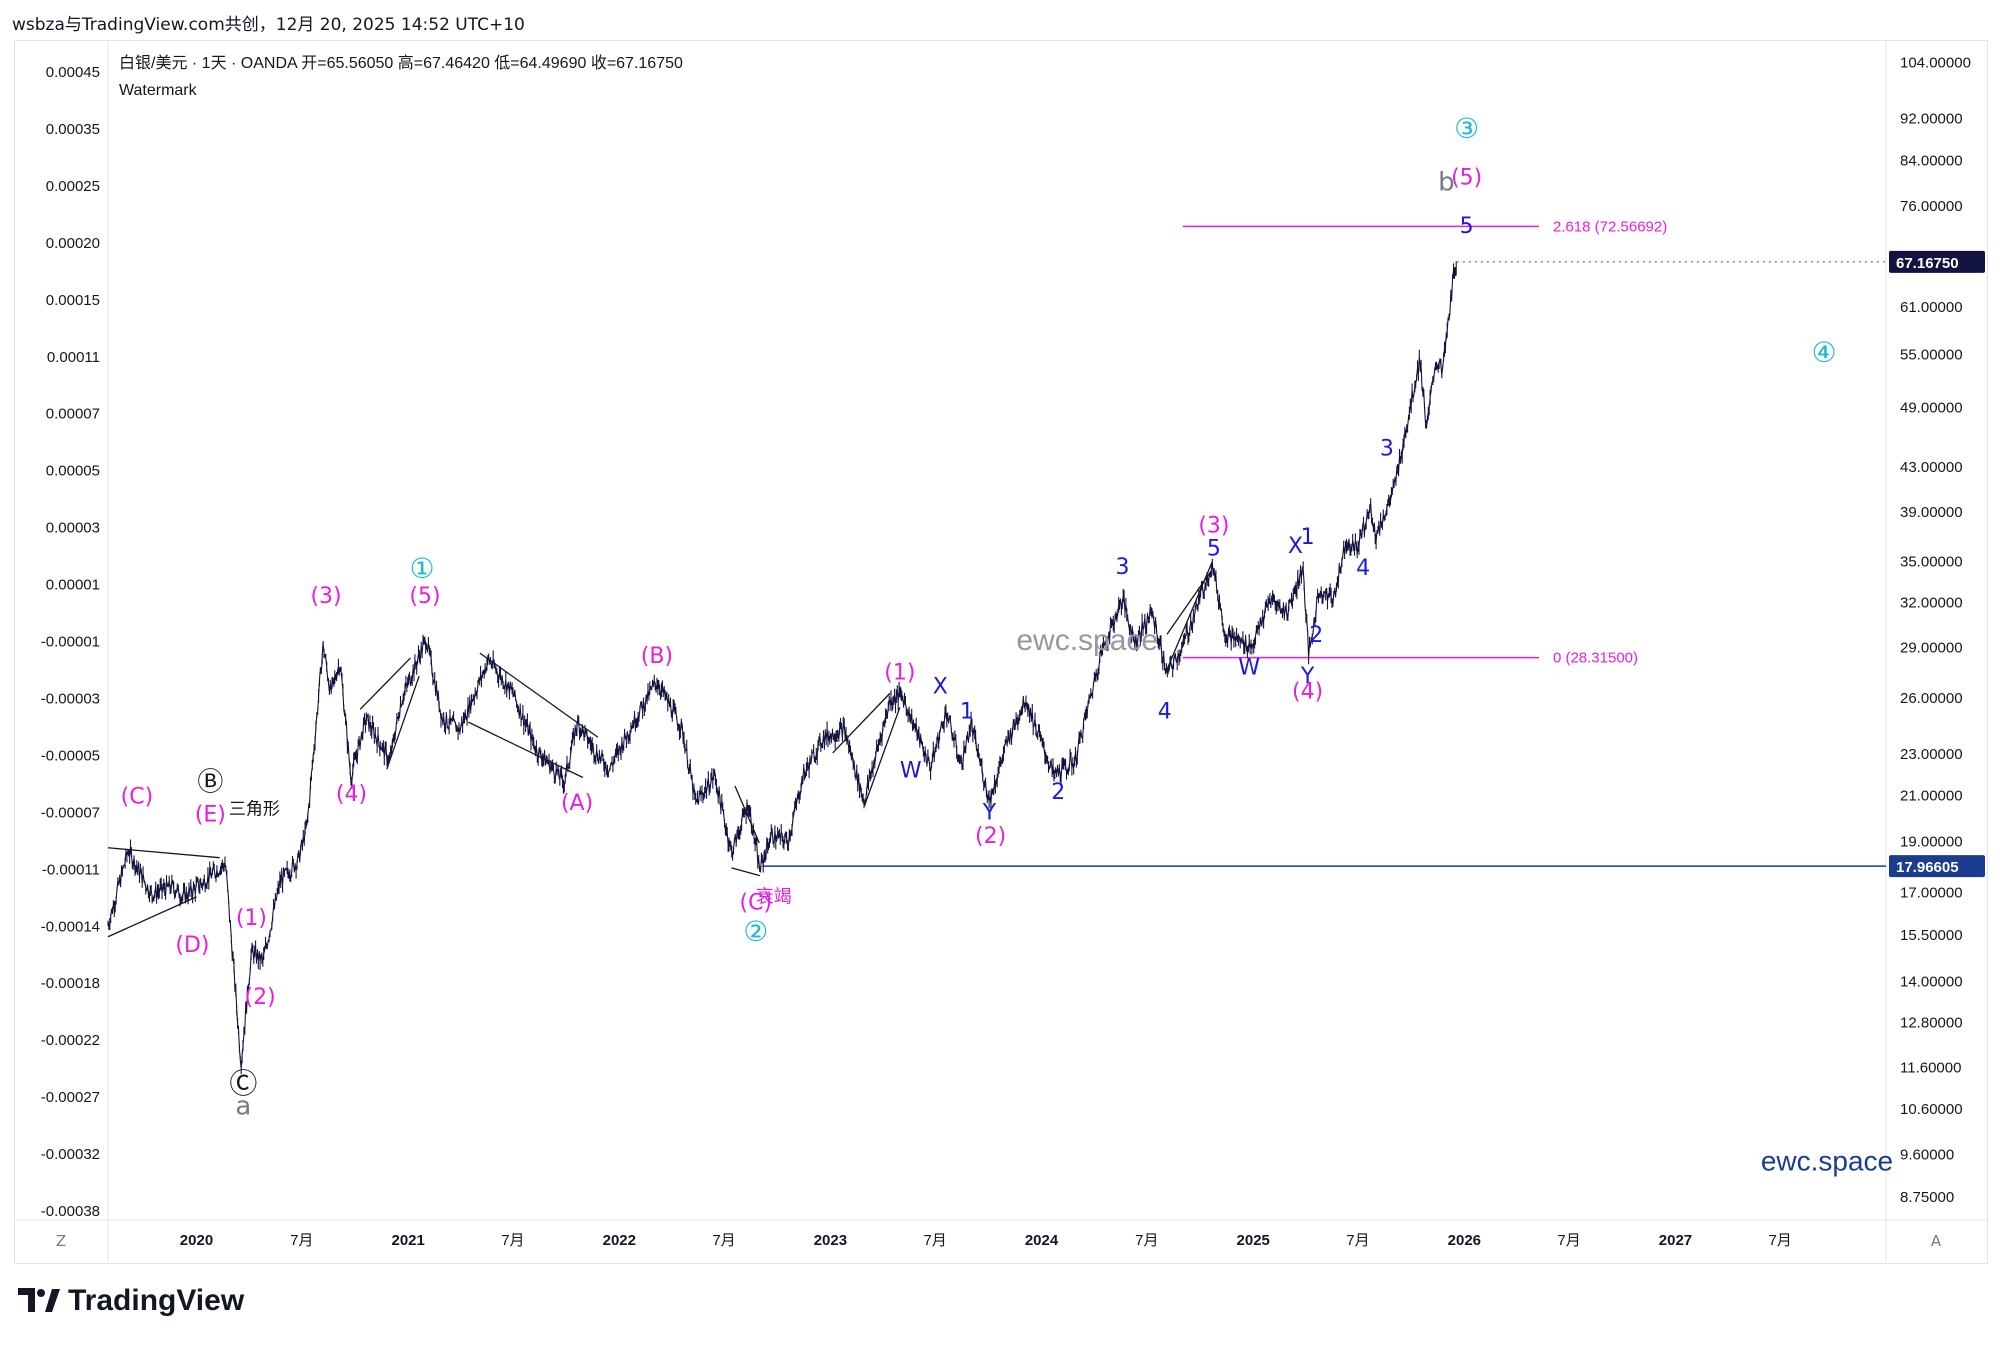  What do you see at coordinates (73, 414) in the screenshot?
I see `left-tick-label: 0.00007` at bounding box center [73, 414].